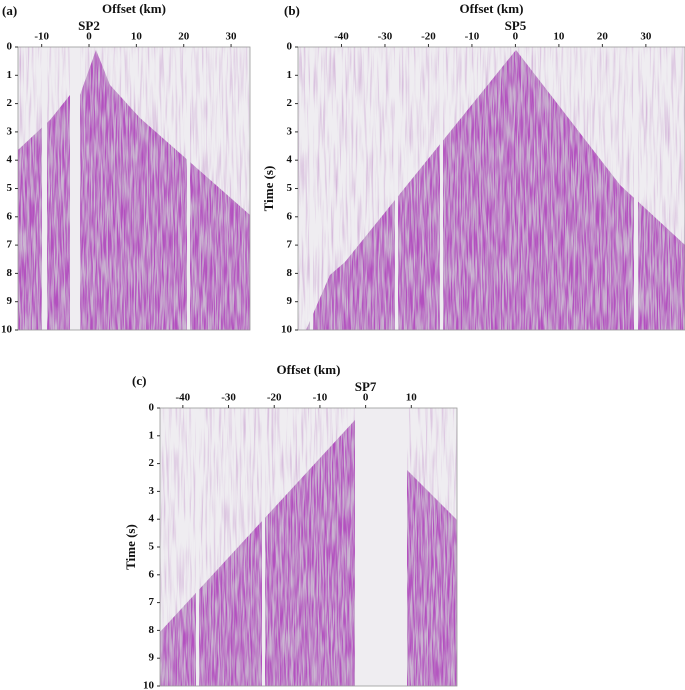 The width and height of the screenshot is (685, 690). Describe the element at coordinates (366, 386) in the screenshot. I see `shot-label: SP7` at that location.